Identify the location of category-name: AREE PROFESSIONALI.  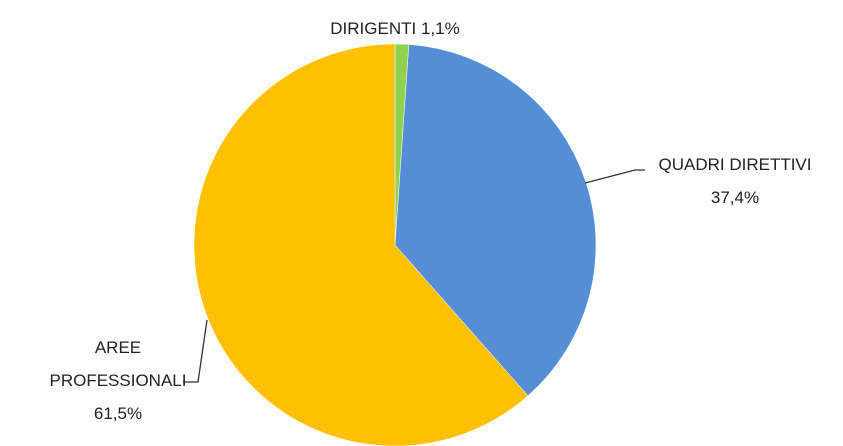
(118, 364).